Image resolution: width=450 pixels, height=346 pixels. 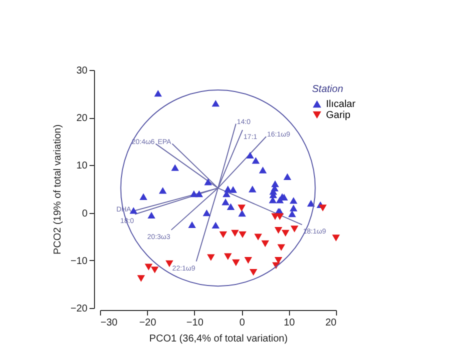 What do you see at coordinates (79, 261) in the screenshot?
I see `y-tick-label: −10` at bounding box center [79, 261].